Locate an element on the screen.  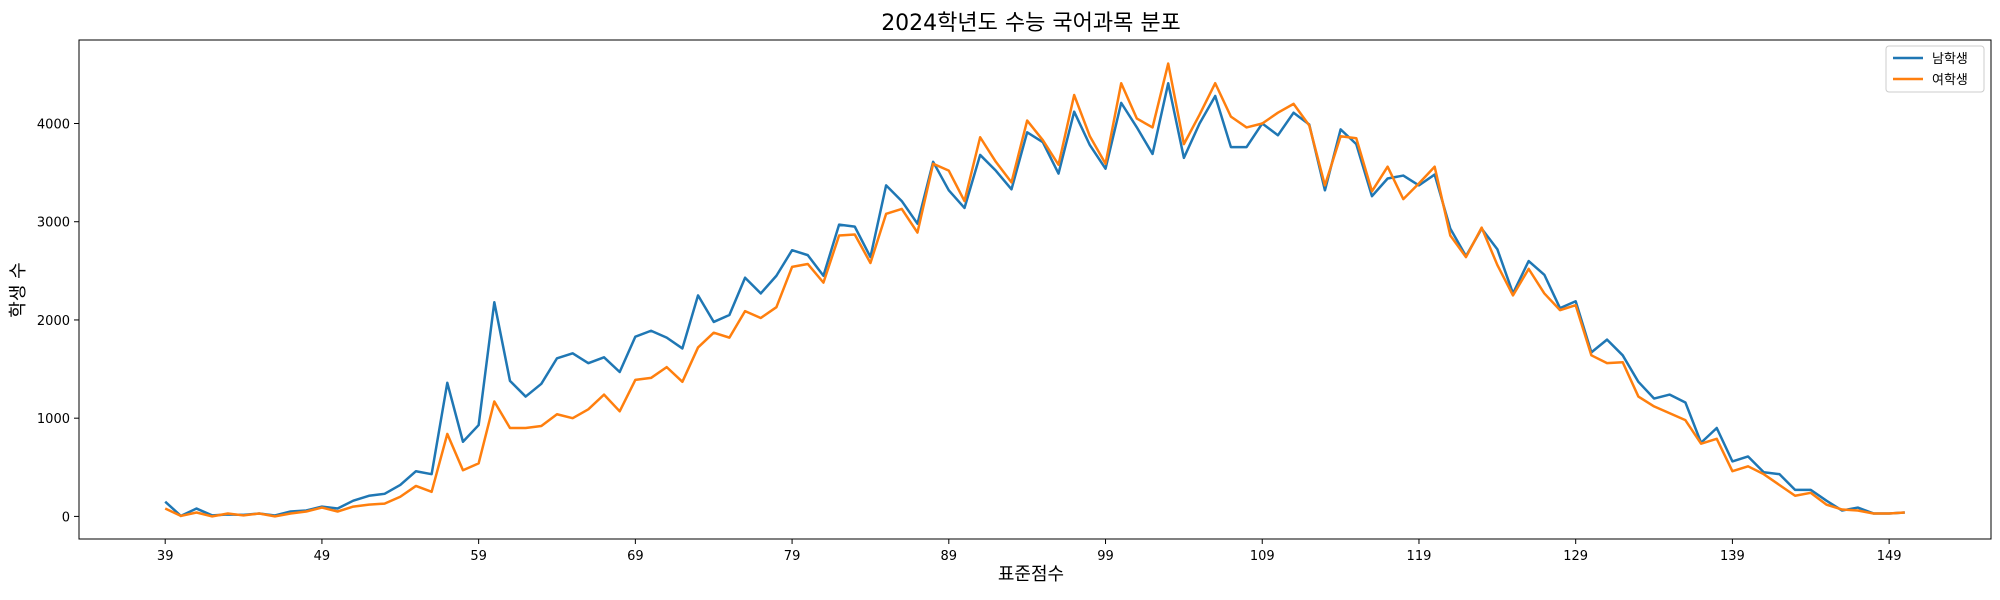
y-axis-label: 학생 수 is located at coordinates (18, 289).